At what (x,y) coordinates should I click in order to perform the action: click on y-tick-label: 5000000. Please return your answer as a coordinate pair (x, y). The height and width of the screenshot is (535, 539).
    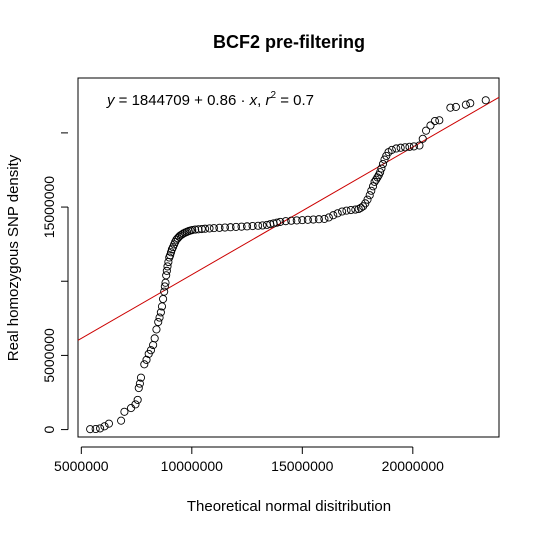
    Looking at the image, I should click on (49, 355).